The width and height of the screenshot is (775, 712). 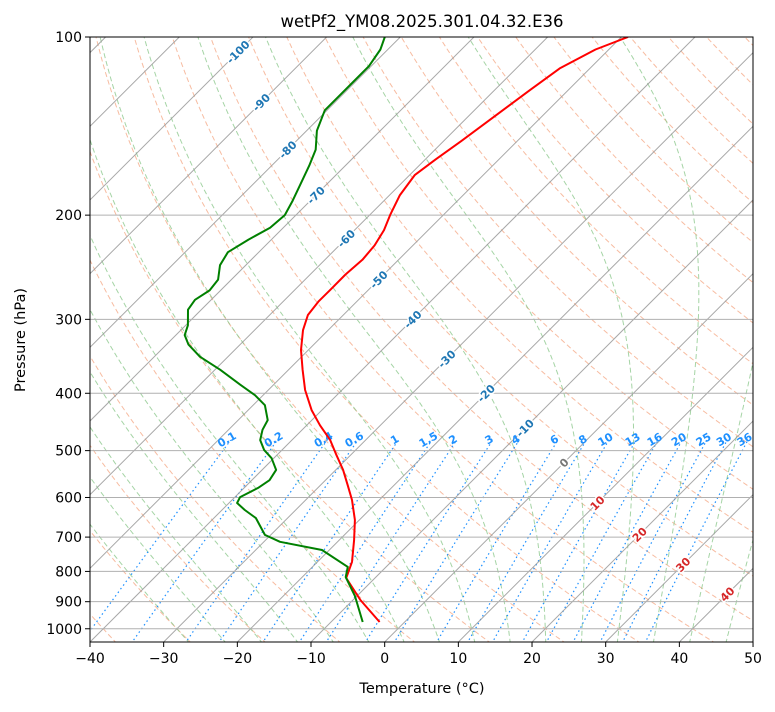 I want to click on mixing-ratio-label: 10, so click(x=606, y=439).